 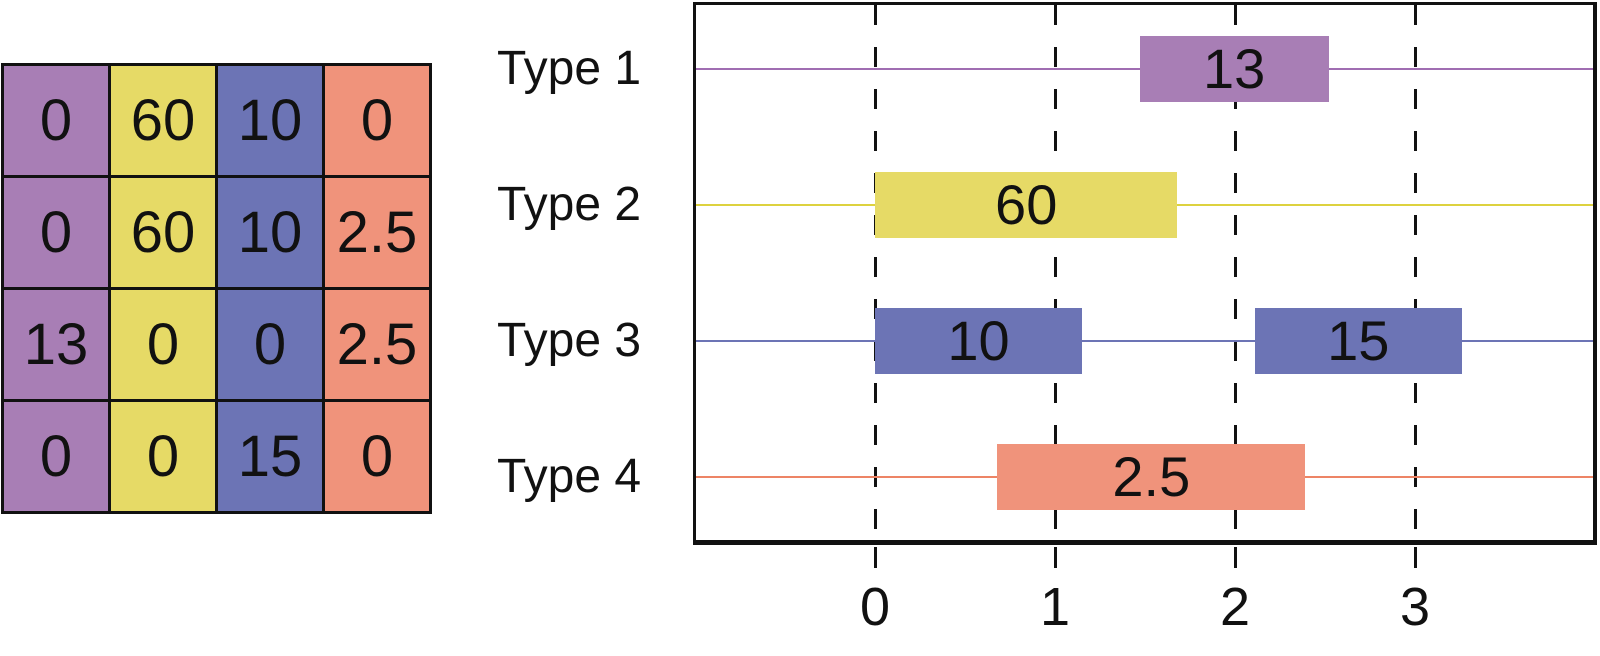 I want to click on gantt-bar: 2.5, so click(x=1151, y=477).